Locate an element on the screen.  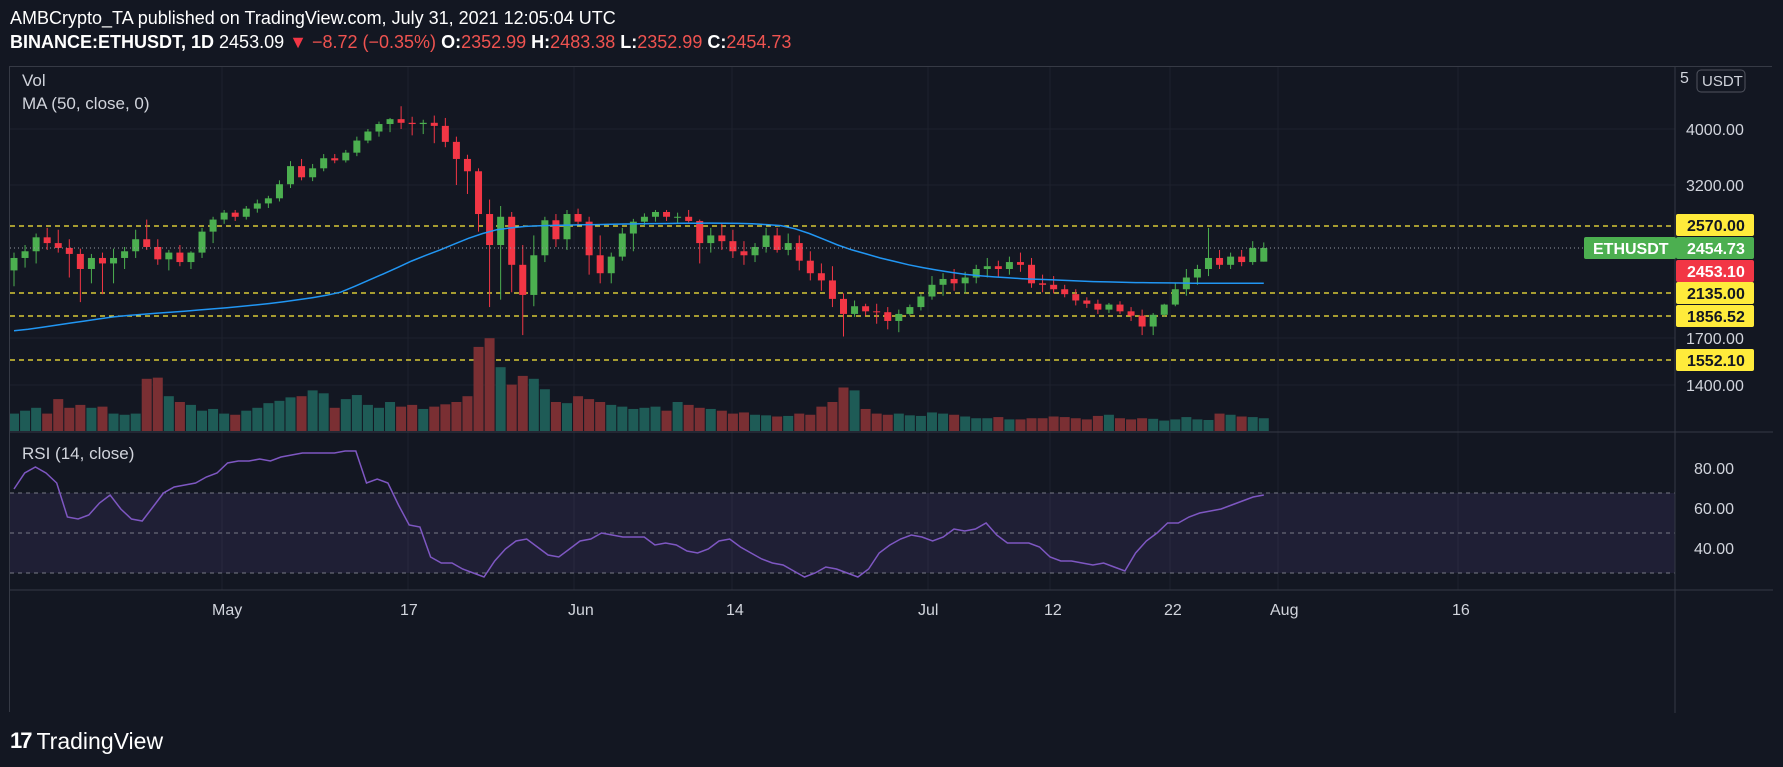
currency-button-bg is located at coordinates (1721, 81).